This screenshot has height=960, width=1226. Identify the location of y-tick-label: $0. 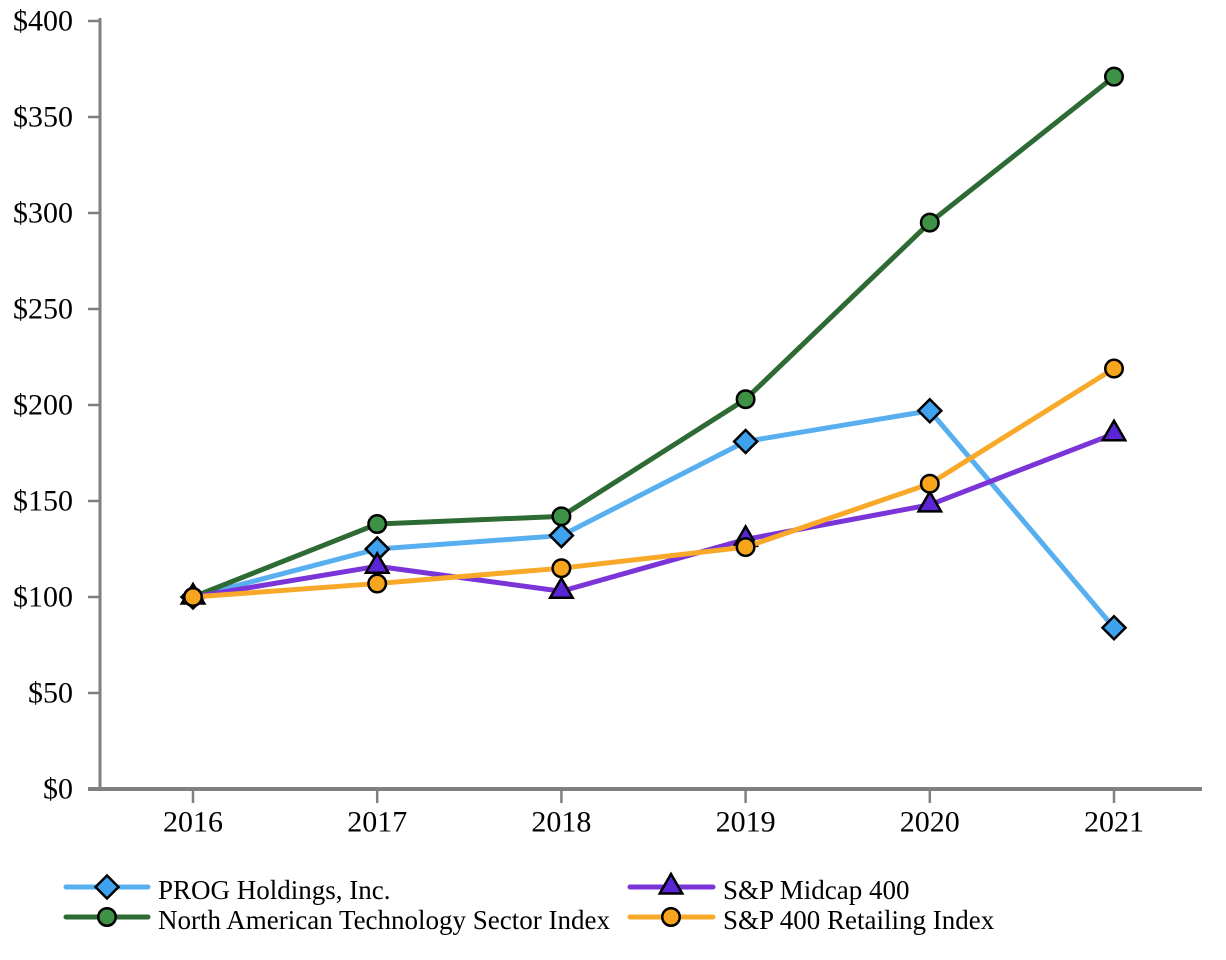
(58, 789).